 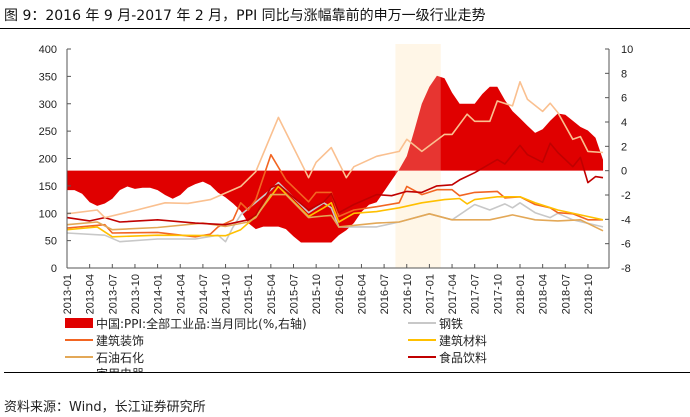 What do you see at coordinates (498, 294) in the screenshot?
I see `x-tick-label: 2017-10` at bounding box center [498, 294].